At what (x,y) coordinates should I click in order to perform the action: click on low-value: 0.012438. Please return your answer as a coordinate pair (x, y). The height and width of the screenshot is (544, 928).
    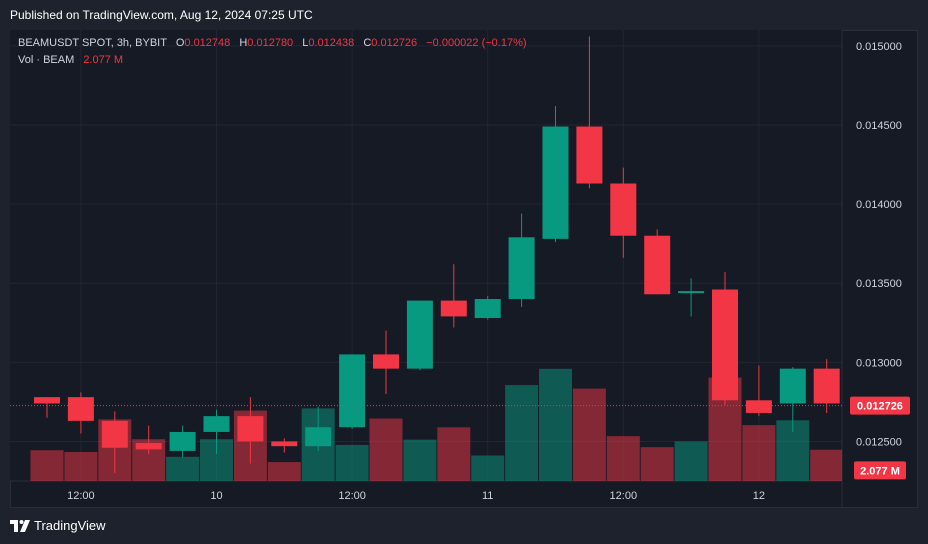
    Looking at the image, I should click on (331, 43).